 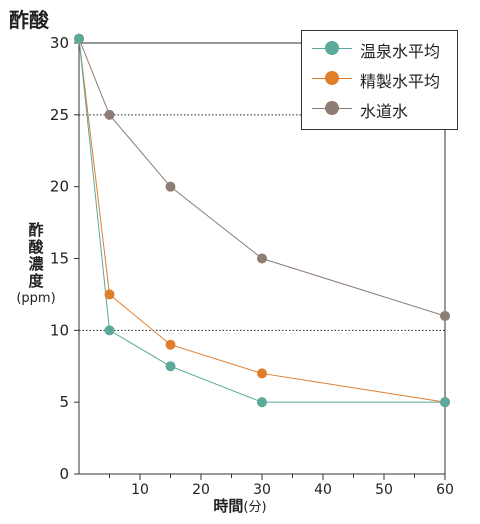 I want to click on y-tick-label: 20, so click(x=59, y=187).